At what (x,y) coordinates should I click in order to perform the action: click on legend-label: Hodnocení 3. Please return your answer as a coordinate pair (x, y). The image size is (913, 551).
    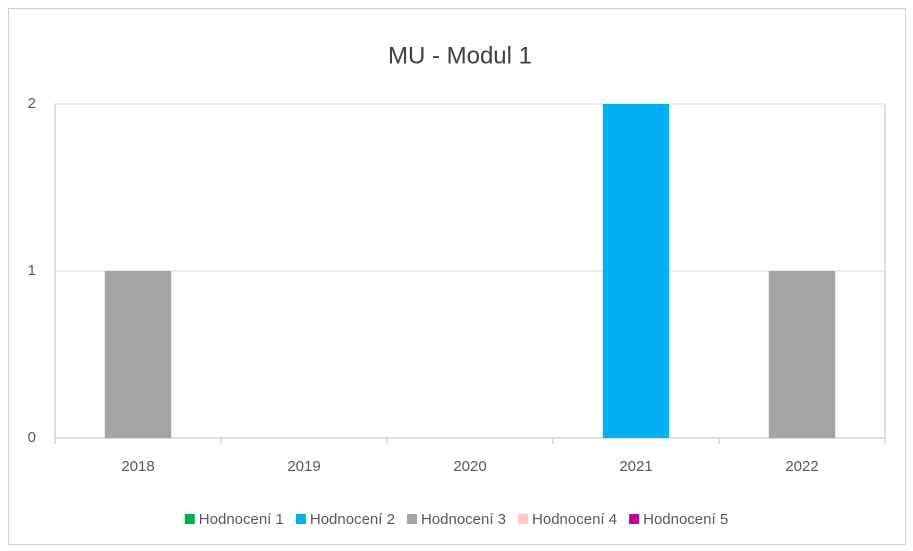
    Looking at the image, I should click on (463, 519).